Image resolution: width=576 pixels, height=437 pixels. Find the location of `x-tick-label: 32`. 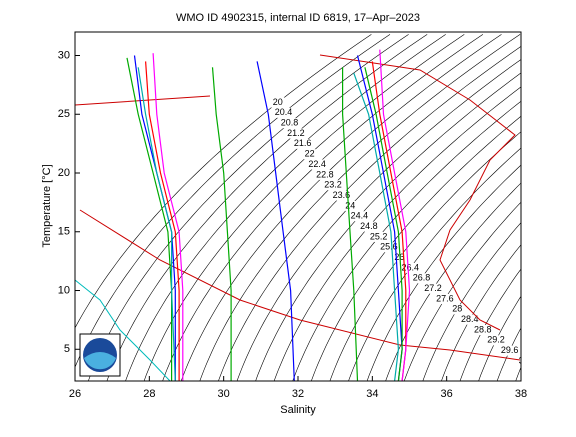

x-tick-label: 32 is located at coordinates (298, 394).